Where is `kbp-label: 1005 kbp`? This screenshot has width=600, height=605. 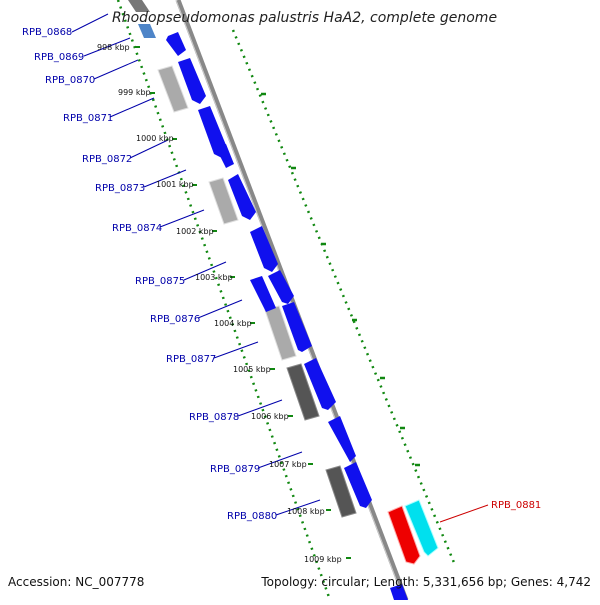
kbp-label: 1005 kbp is located at coordinates (252, 369).